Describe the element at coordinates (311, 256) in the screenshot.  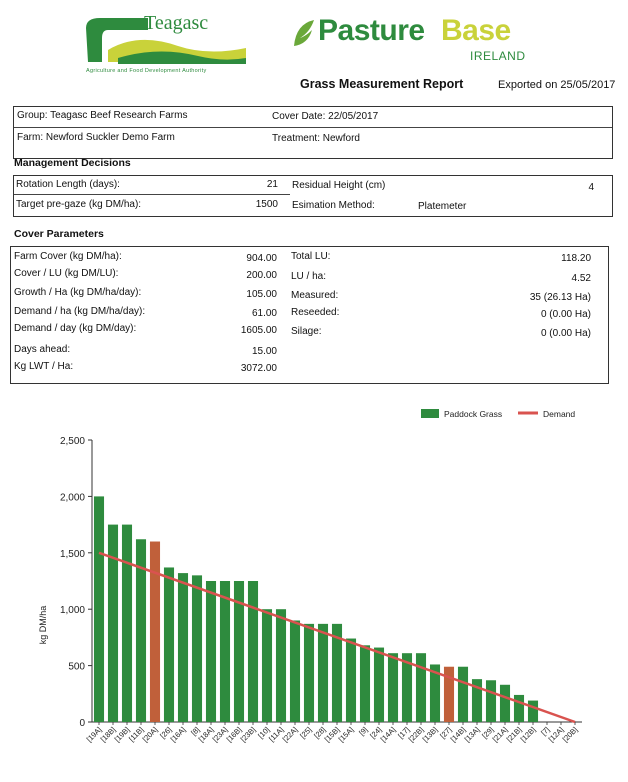
I see `cover-right-label: Total LU:` at that location.